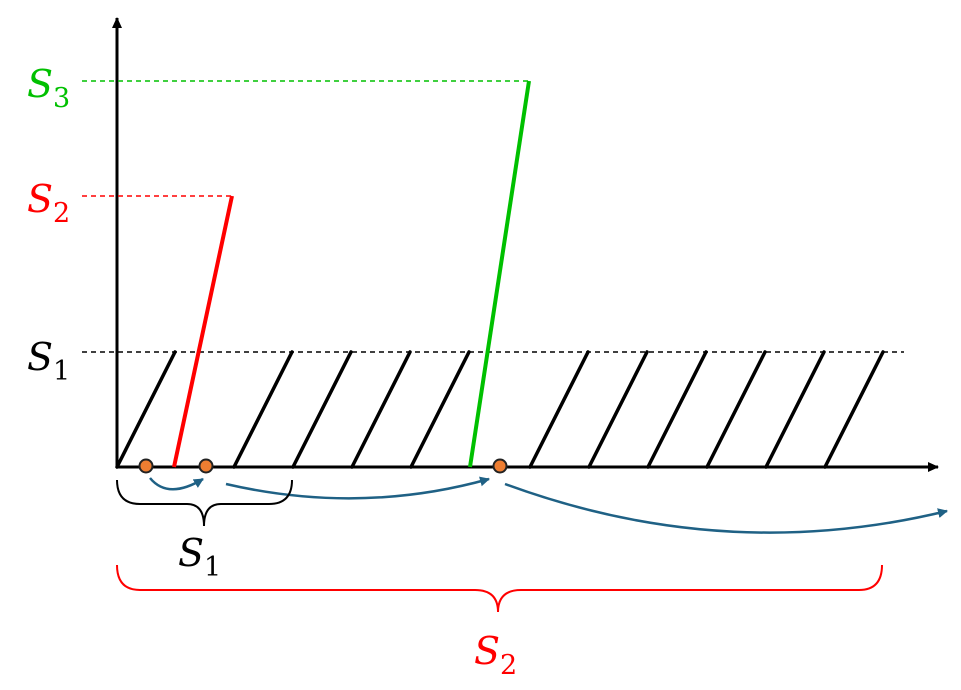 Image resolution: width=961 pixels, height=690 pixels. What do you see at coordinates (499, 274) in the screenshot?
I see `green-line` at bounding box center [499, 274].